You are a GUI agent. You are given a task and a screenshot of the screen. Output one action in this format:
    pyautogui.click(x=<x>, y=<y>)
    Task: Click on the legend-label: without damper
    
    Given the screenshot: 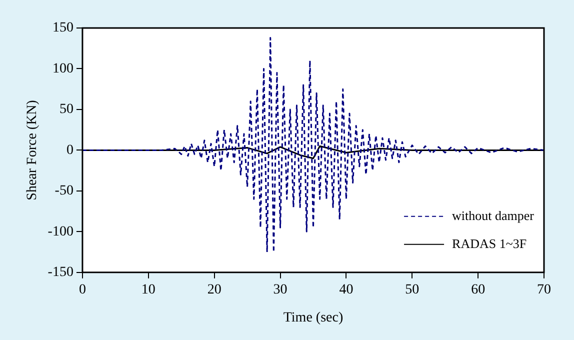 What is the action you would take?
    pyautogui.click(x=493, y=215)
    